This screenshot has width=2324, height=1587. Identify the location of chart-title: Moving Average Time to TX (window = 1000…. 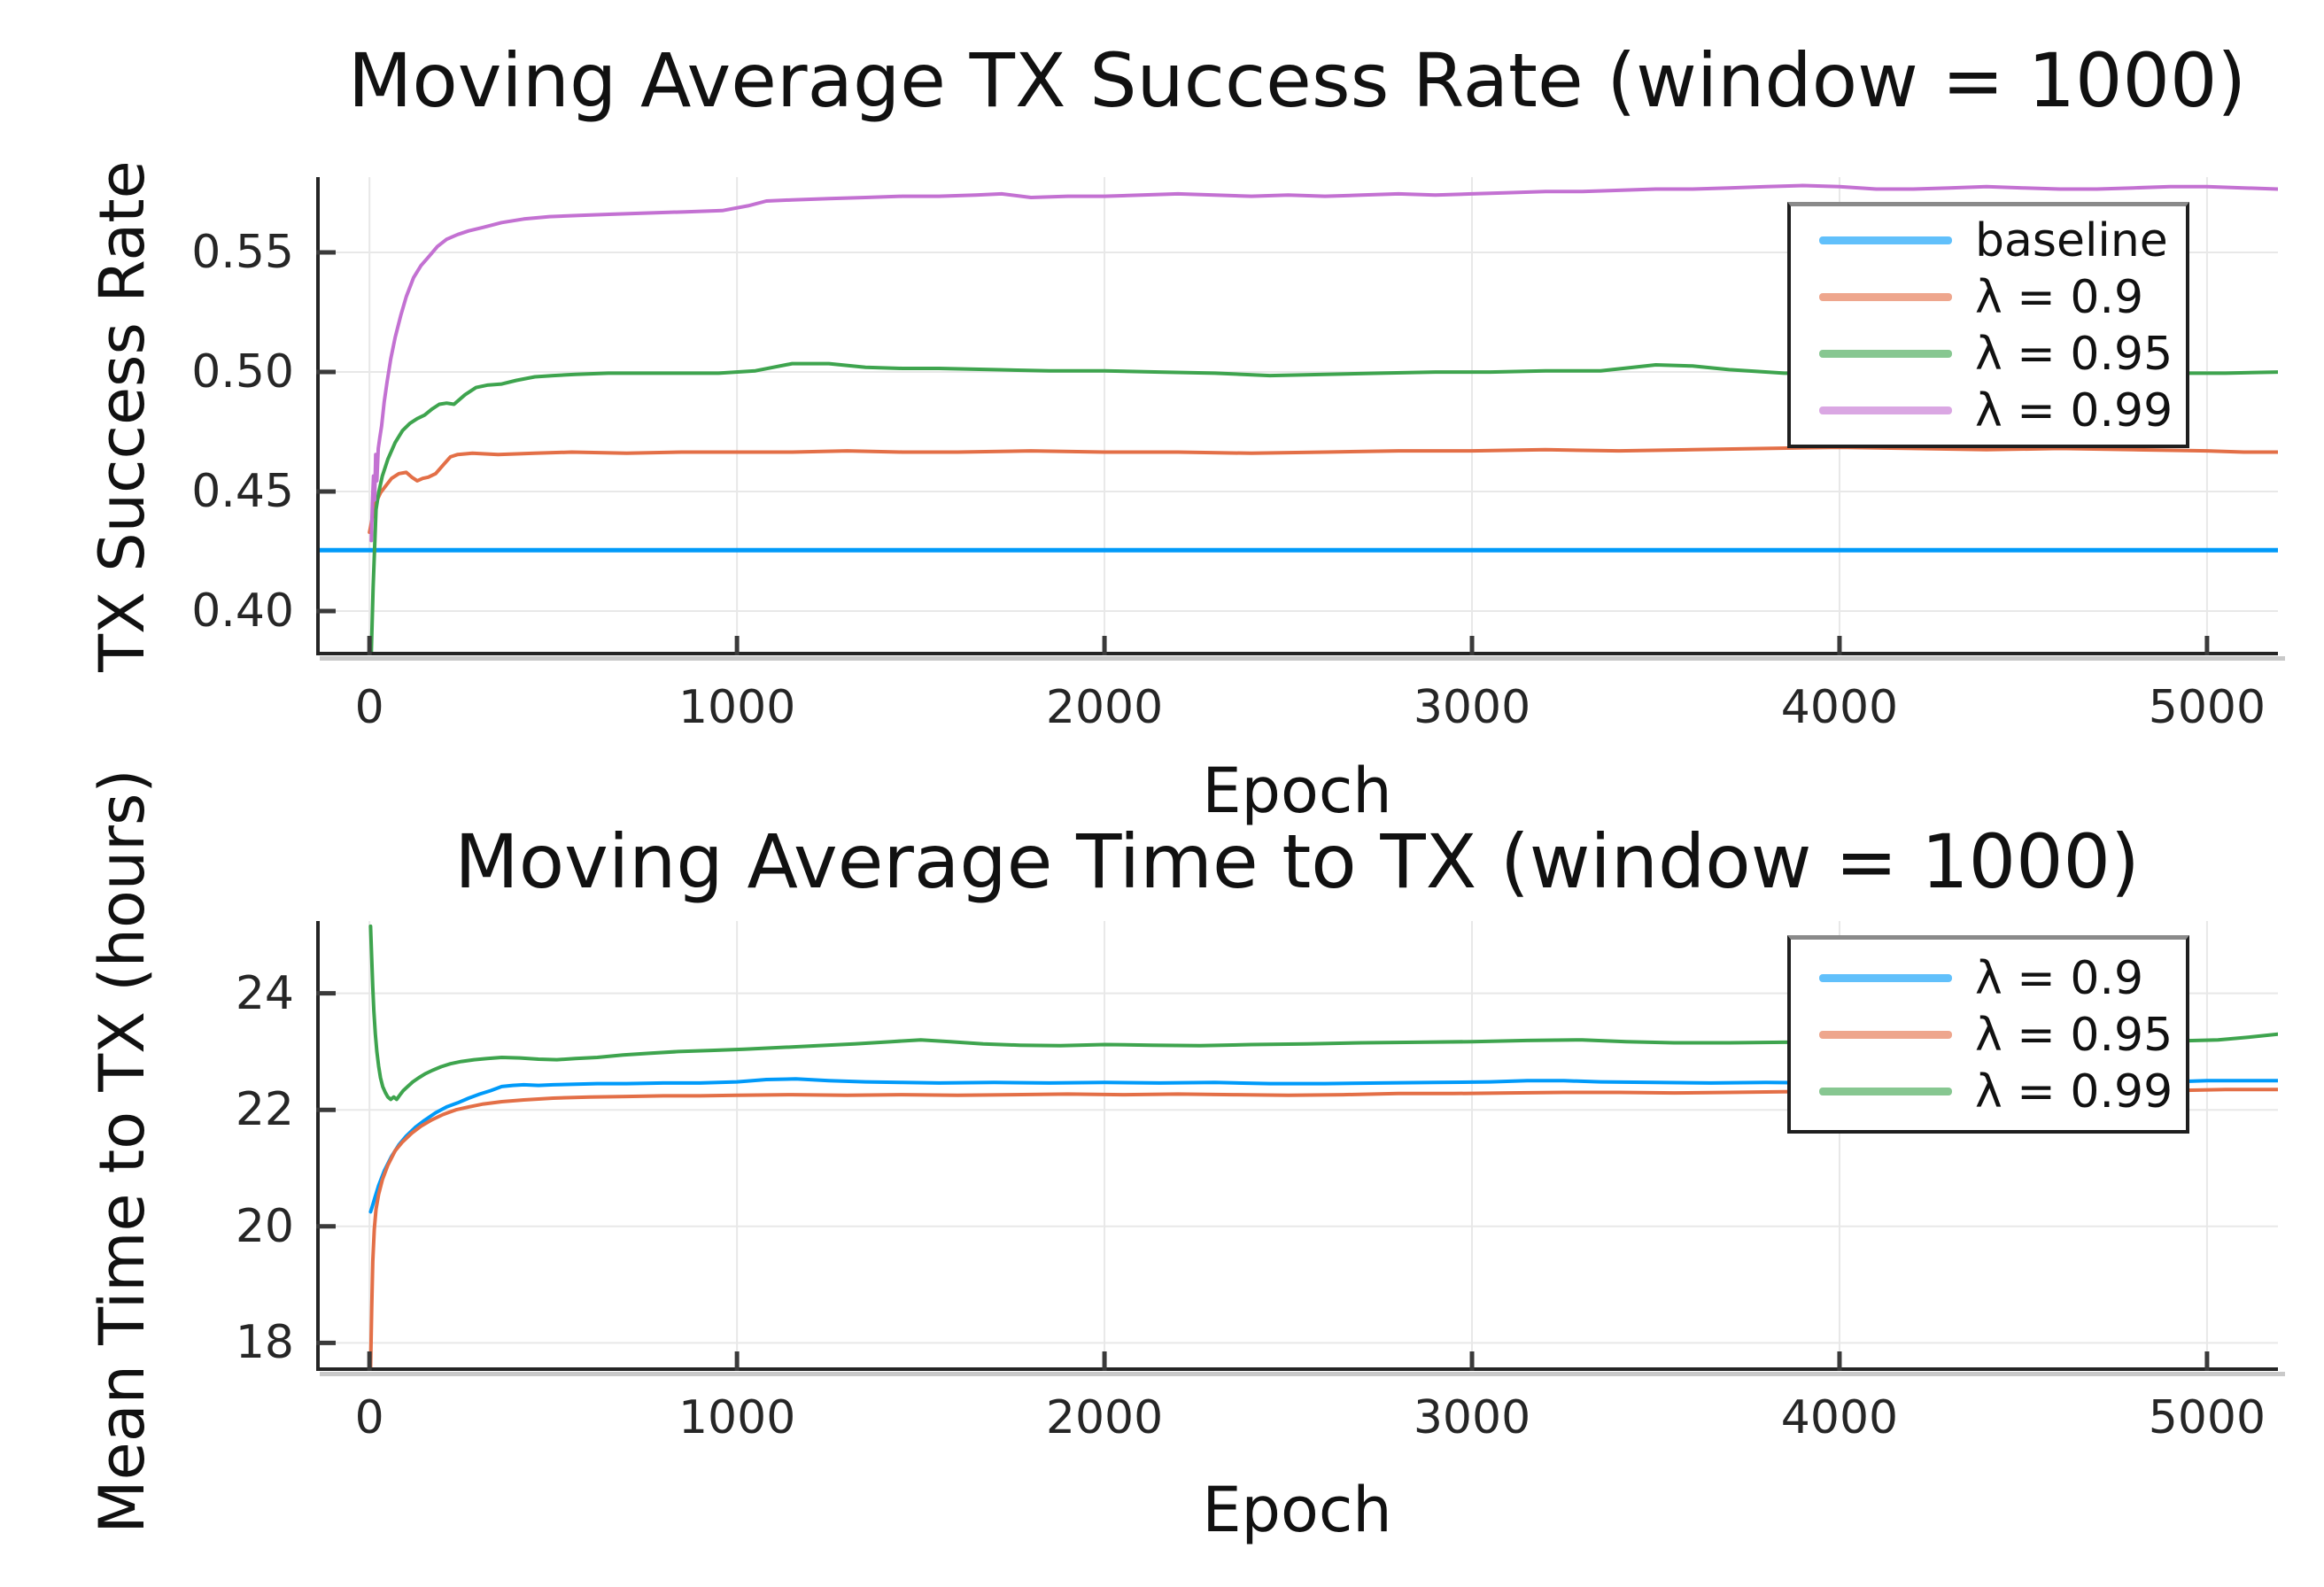
(1297, 861).